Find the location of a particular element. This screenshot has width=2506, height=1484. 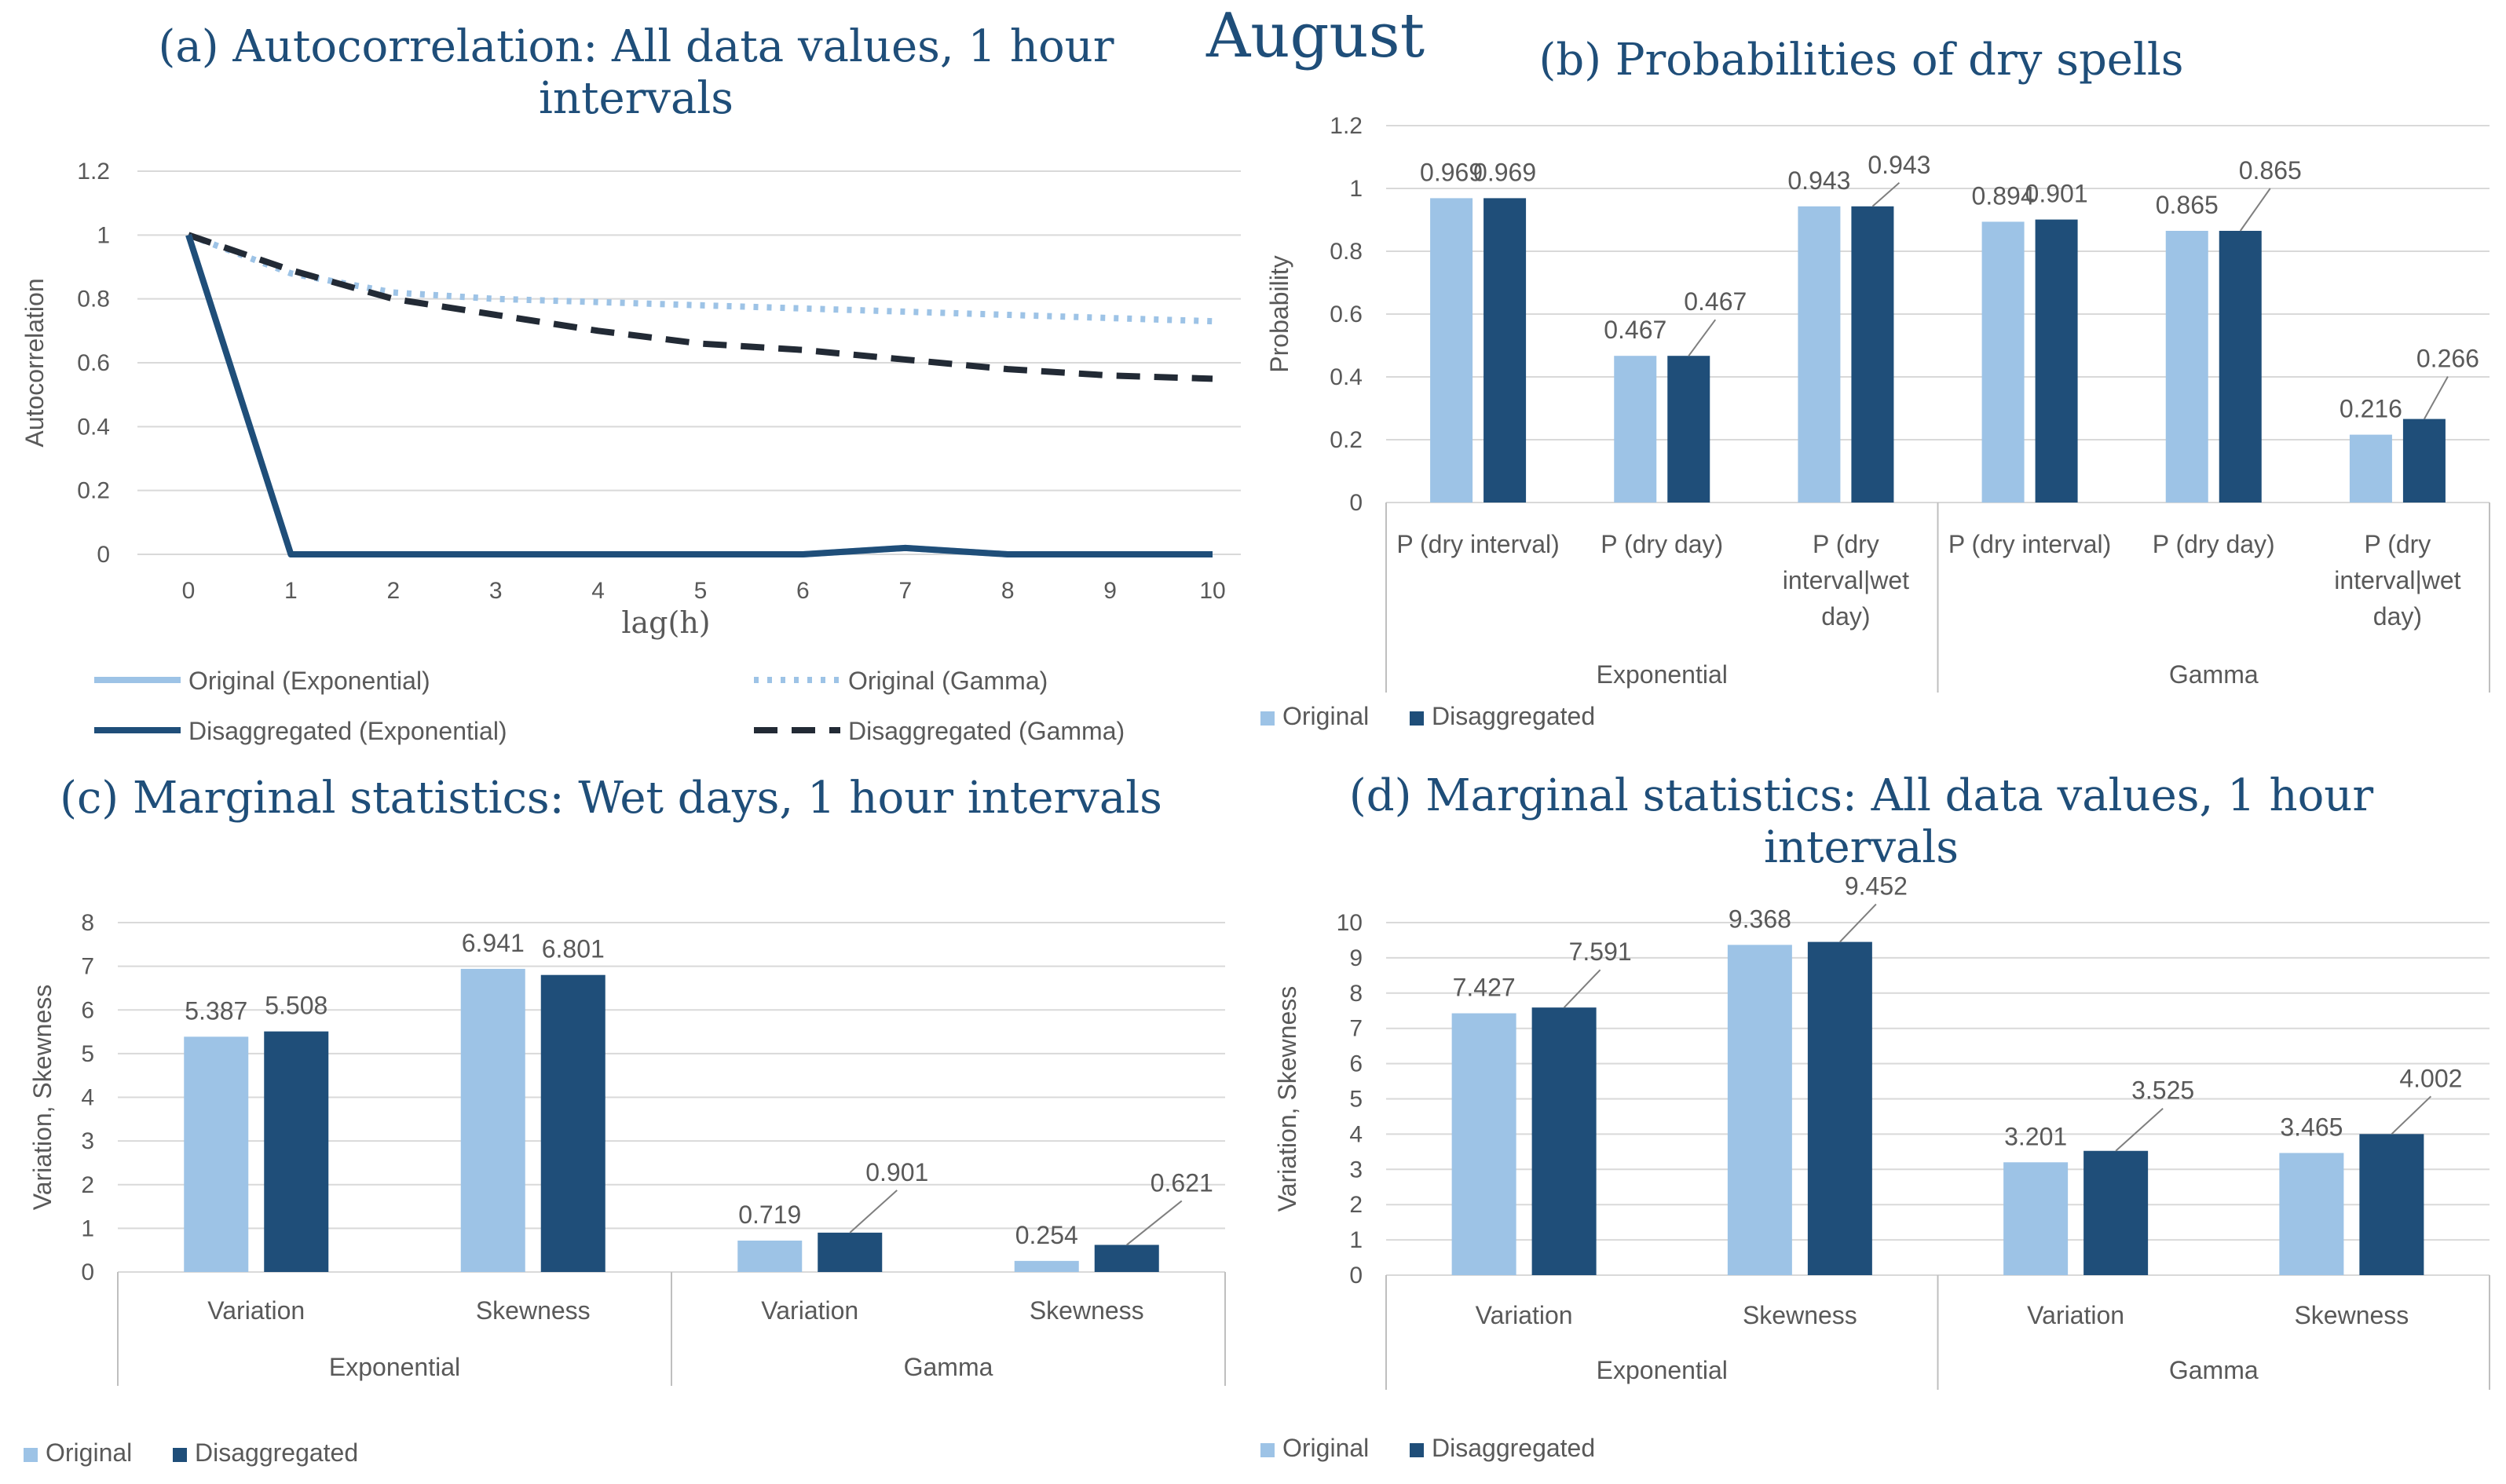

x-tick-label: 5 is located at coordinates (701, 591).